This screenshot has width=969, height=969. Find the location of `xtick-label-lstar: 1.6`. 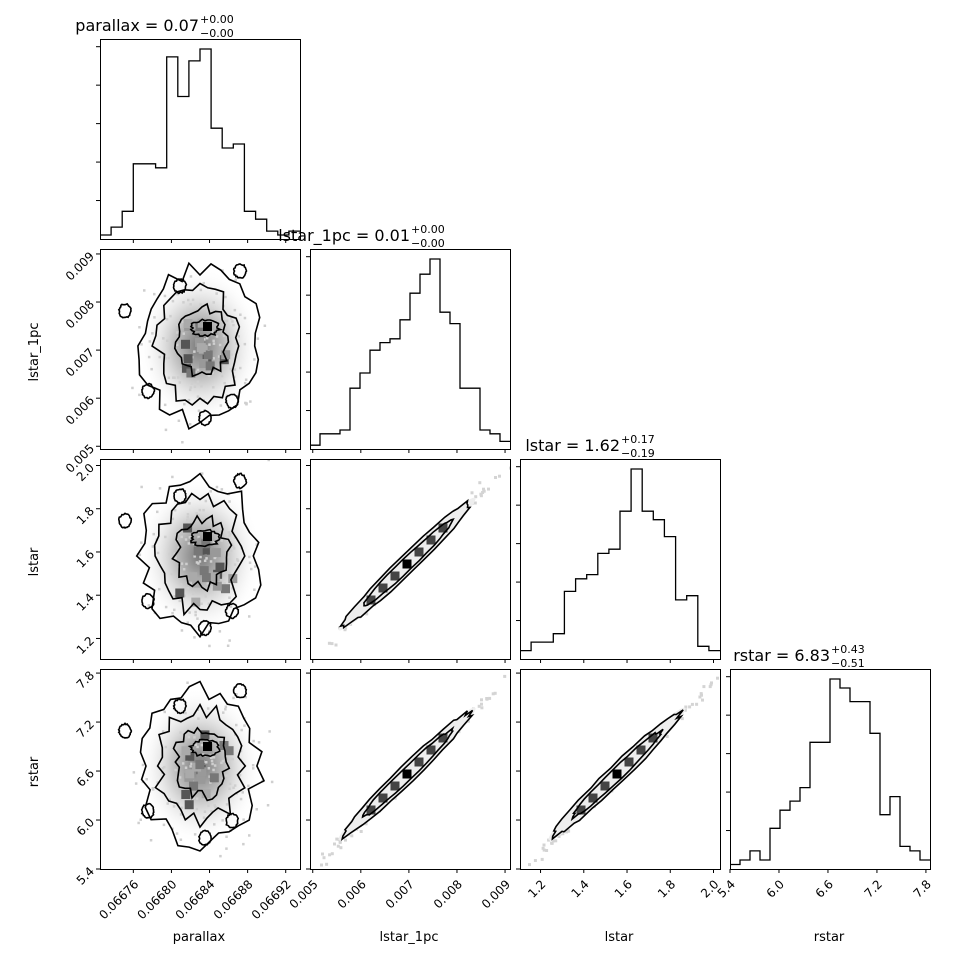

xtick-label-lstar: 1.6 is located at coordinates (623, 888).